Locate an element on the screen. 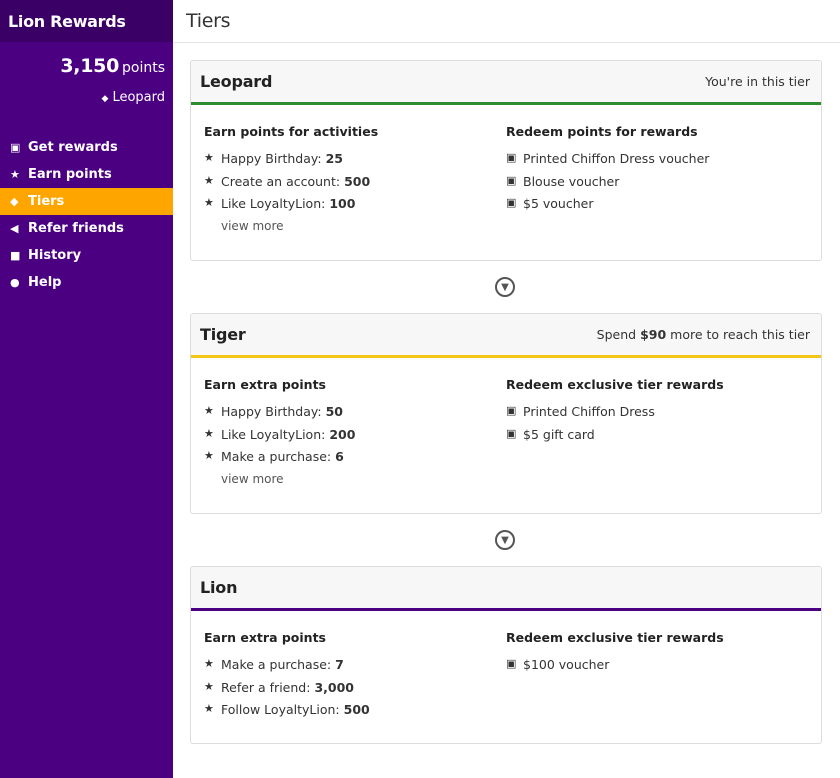  redeem-item: ▣ $100 voucher is located at coordinates (657, 668).